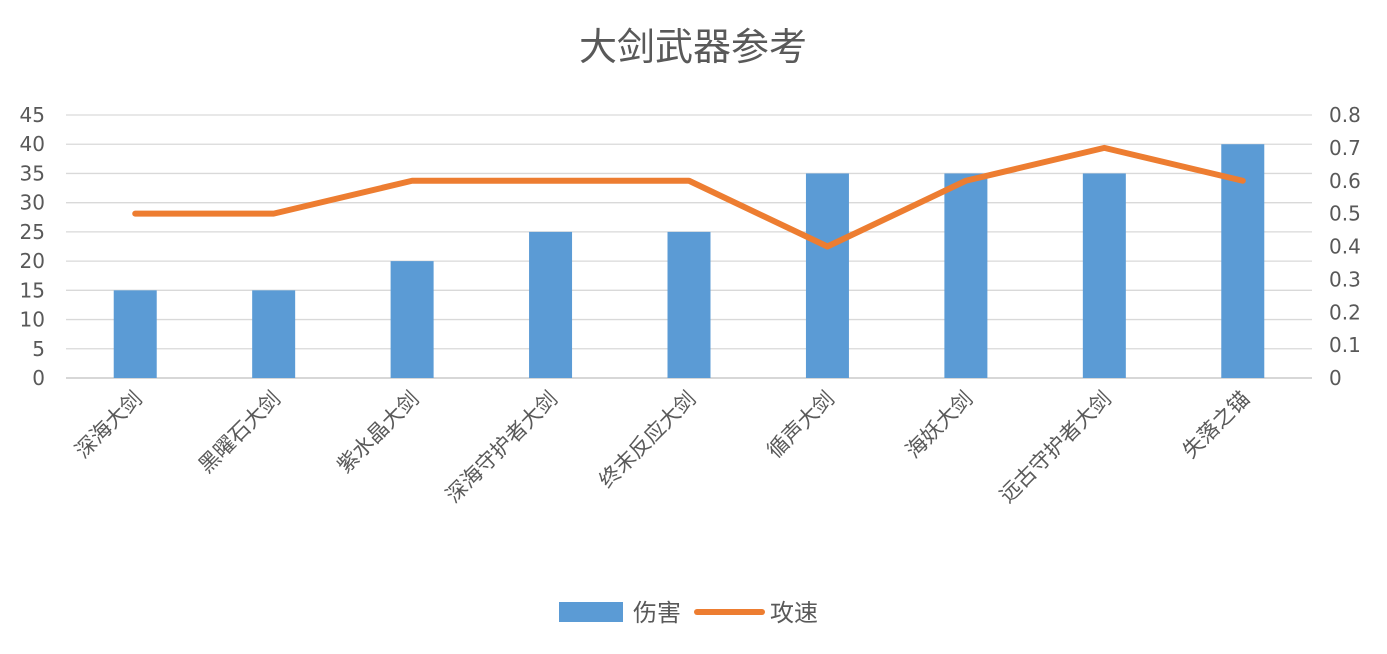 Image resolution: width=1387 pixels, height=654 pixels. Describe the element at coordinates (32, 203) in the screenshot. I see `y-left-tick-label: 30` at that location.